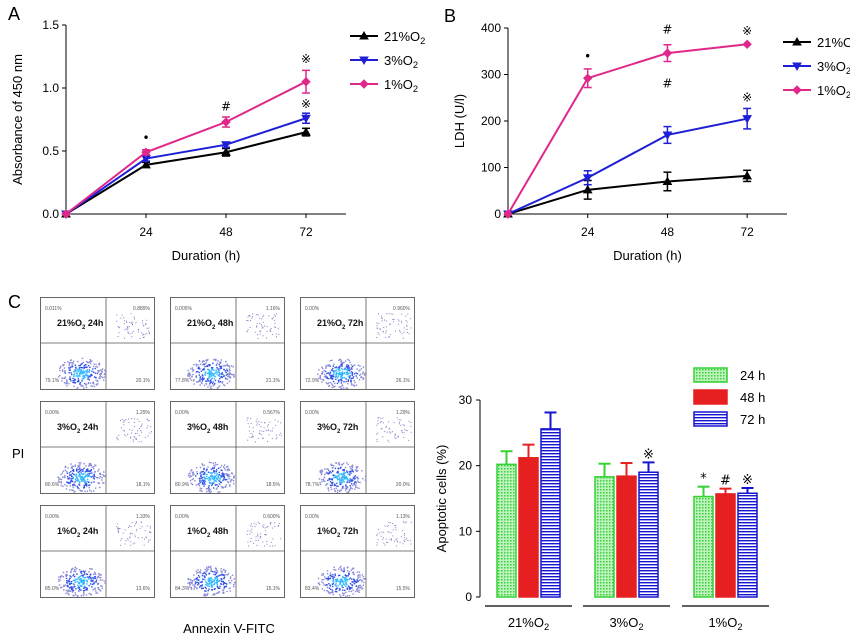  I want to click on quadrant-value-q1: 0.005%, so click(183, 309).